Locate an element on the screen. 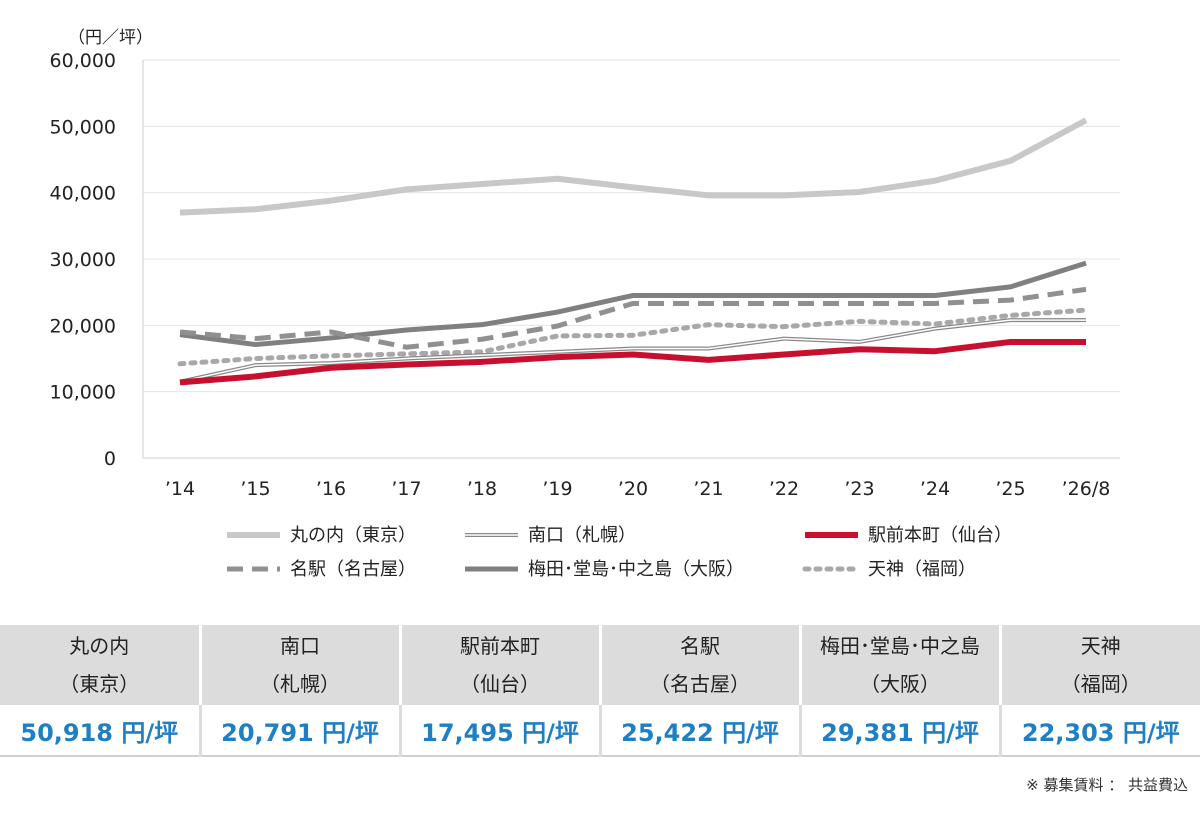 Image resolution: width=1200 pixels, height=820 pixels. legend-item: 丸の内（東京） is located at coordinates (321, 535).